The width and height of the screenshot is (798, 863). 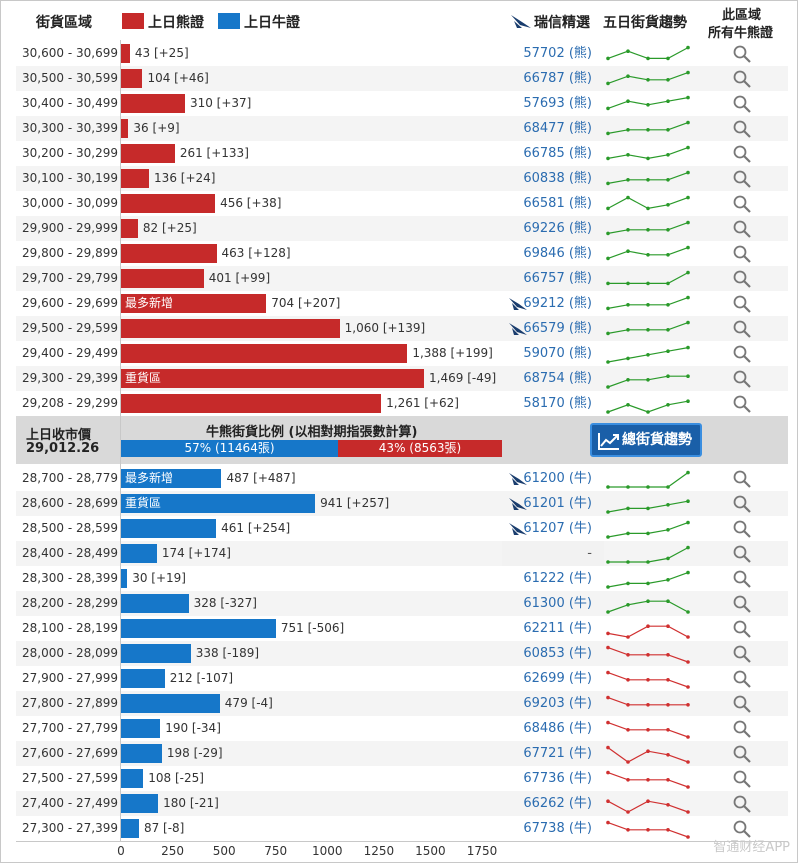 I want to click on search-icon-lens, so click(x=740, y=277).